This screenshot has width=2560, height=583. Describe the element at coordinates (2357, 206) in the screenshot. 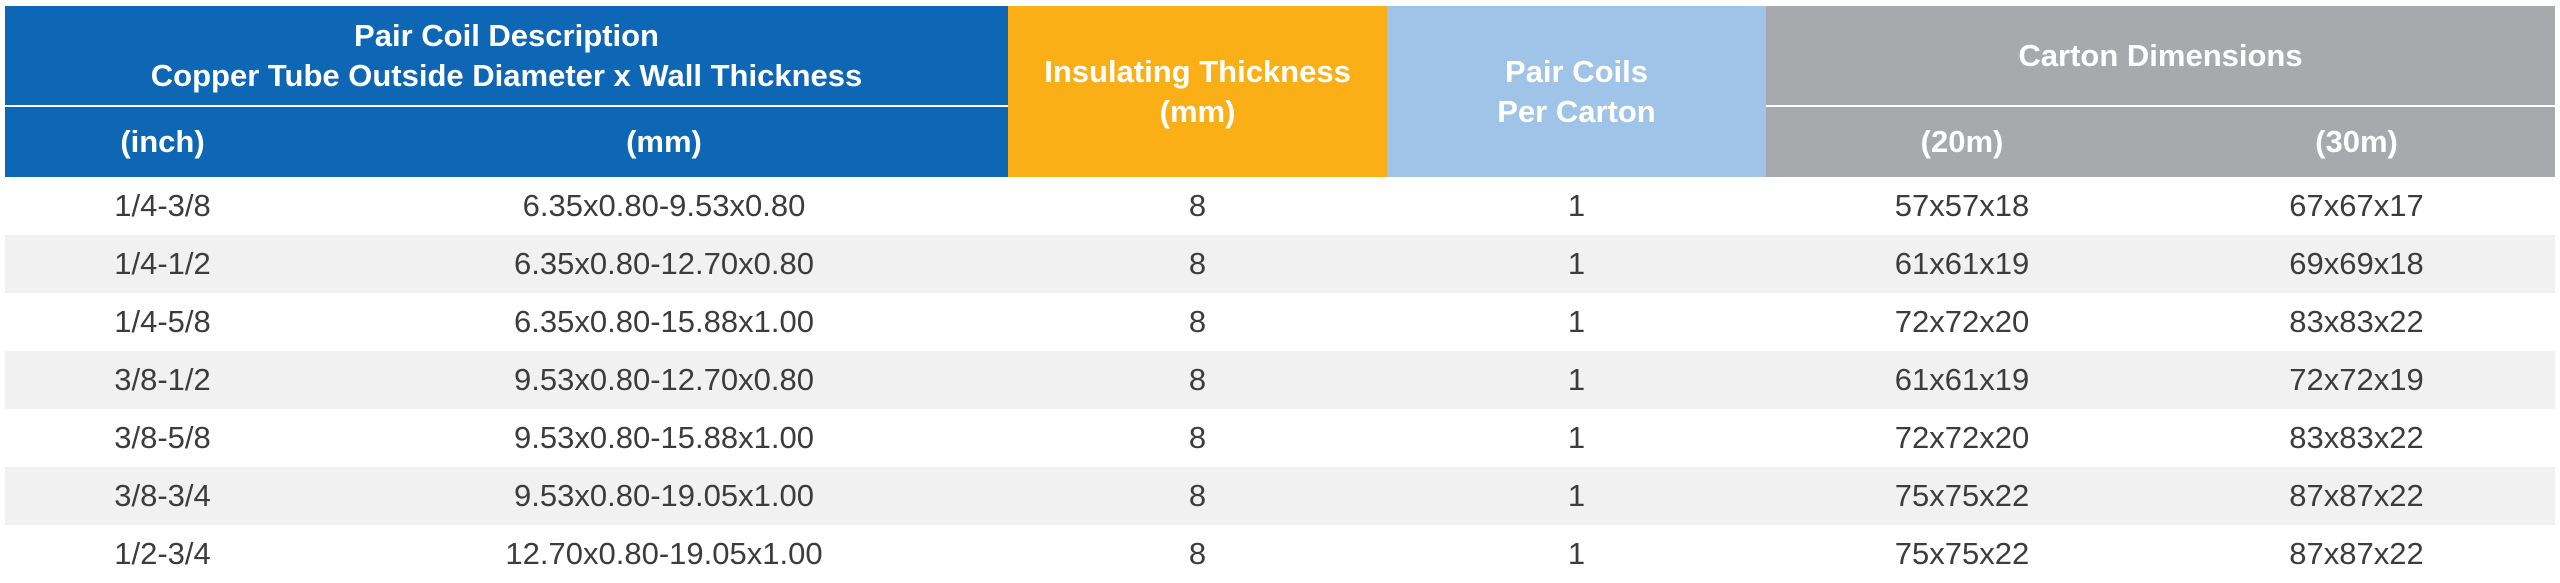

I see `cell-carton-30m: 67x67x17` at that location.